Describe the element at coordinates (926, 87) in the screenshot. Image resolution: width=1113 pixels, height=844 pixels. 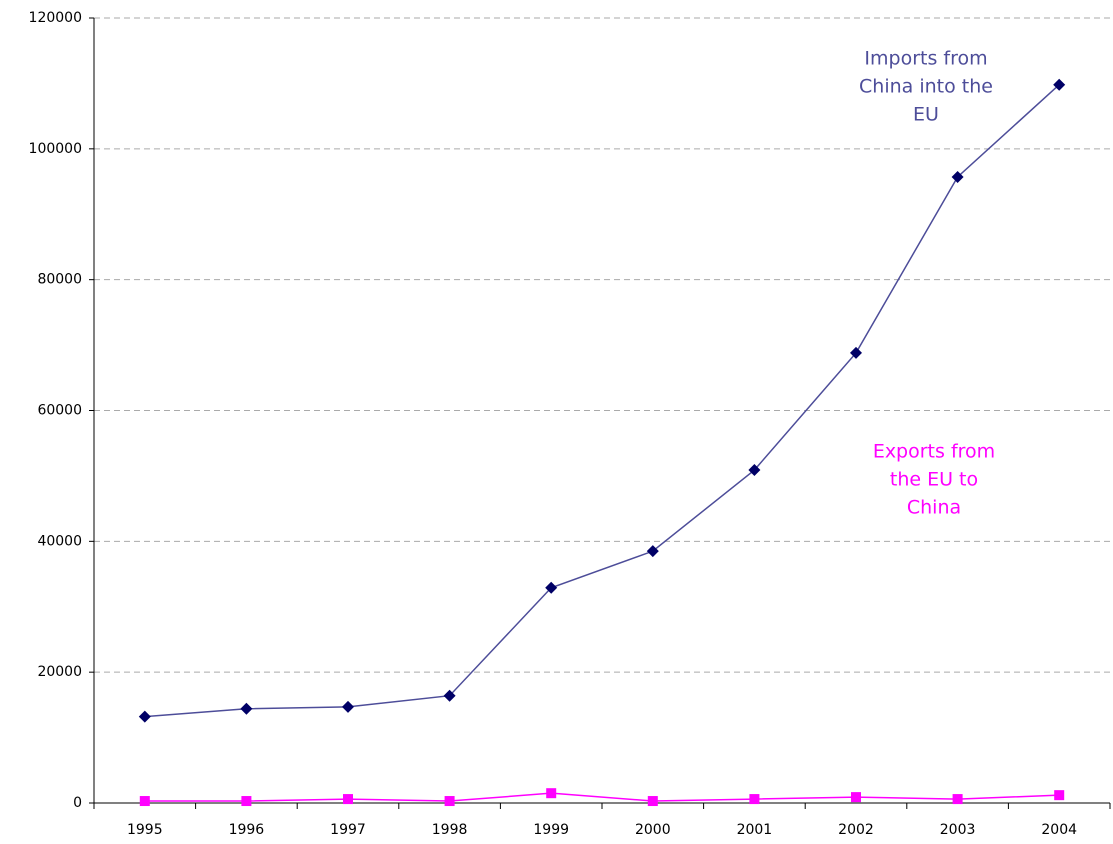
I see `annotation: China into the` at that location.